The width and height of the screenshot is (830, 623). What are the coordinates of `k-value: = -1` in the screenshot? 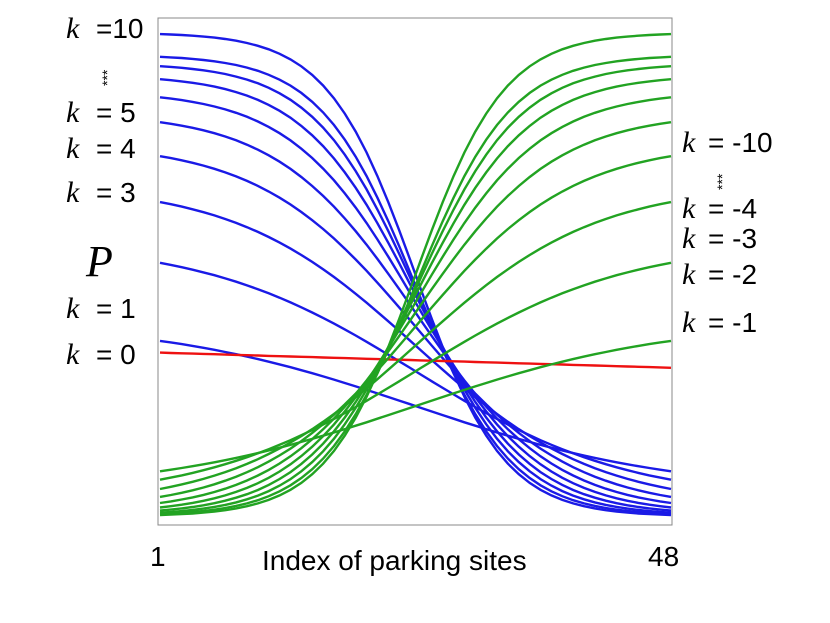 It's located at (732, 322).